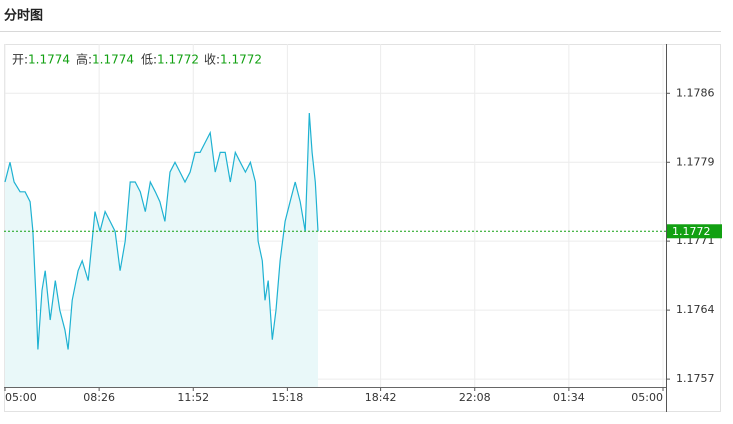  What do you see at coordinates (695, 92) in the screenshot?
I see `y-tick-label: 1.1786` at bounding box center [695, 92].